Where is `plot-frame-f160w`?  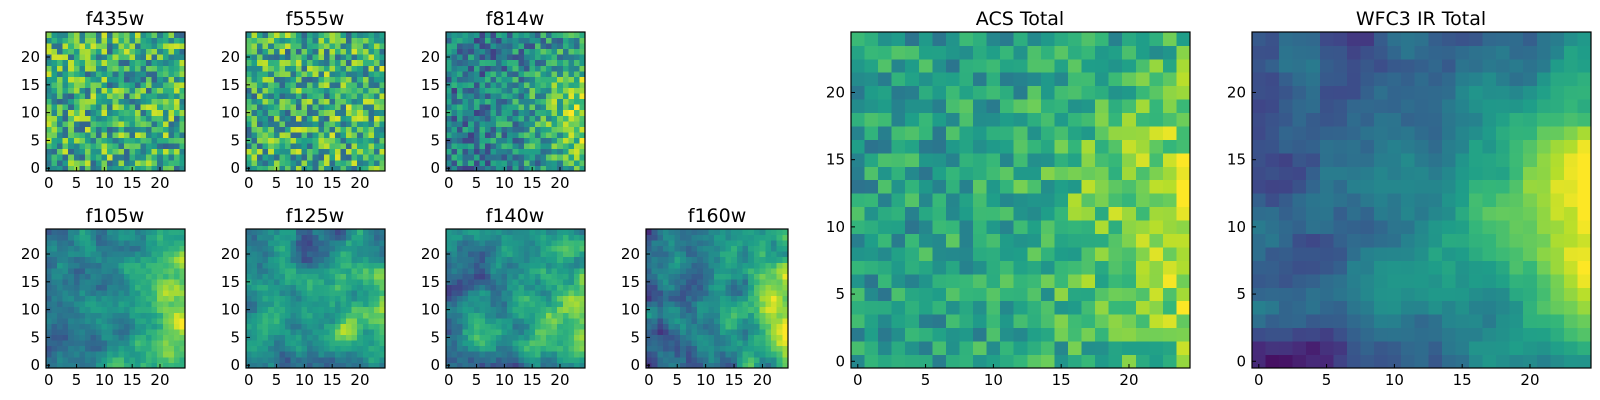 plot-frame-f160w is located at coordinates (717, 298).